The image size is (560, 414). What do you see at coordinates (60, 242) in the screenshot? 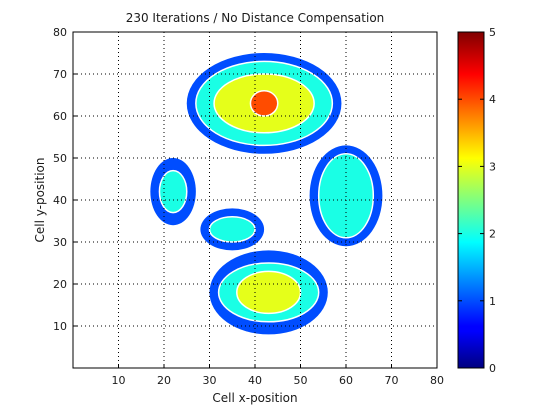
I see `y-tick-label-30: 30` at bounding box center [60, 242].